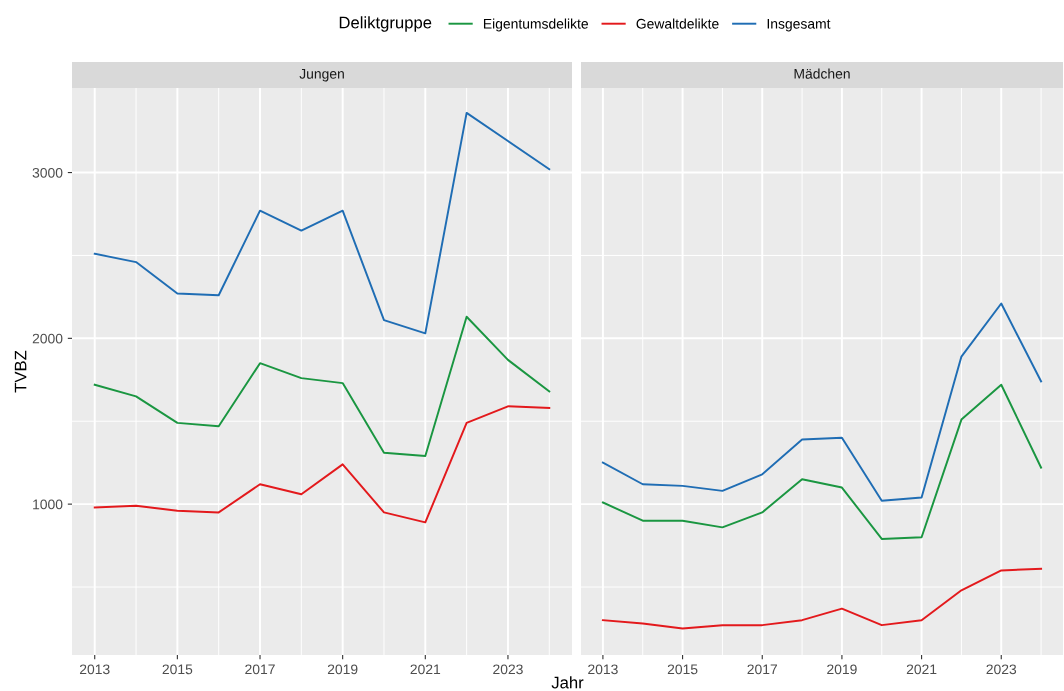 Image resolution: width=1064 pixels, height=691 pixels. What do you see at coordinates (535, 25) in the screenshot?
I see `legend-label: Eigentumsdelikte` at bounding box center [535, 25].